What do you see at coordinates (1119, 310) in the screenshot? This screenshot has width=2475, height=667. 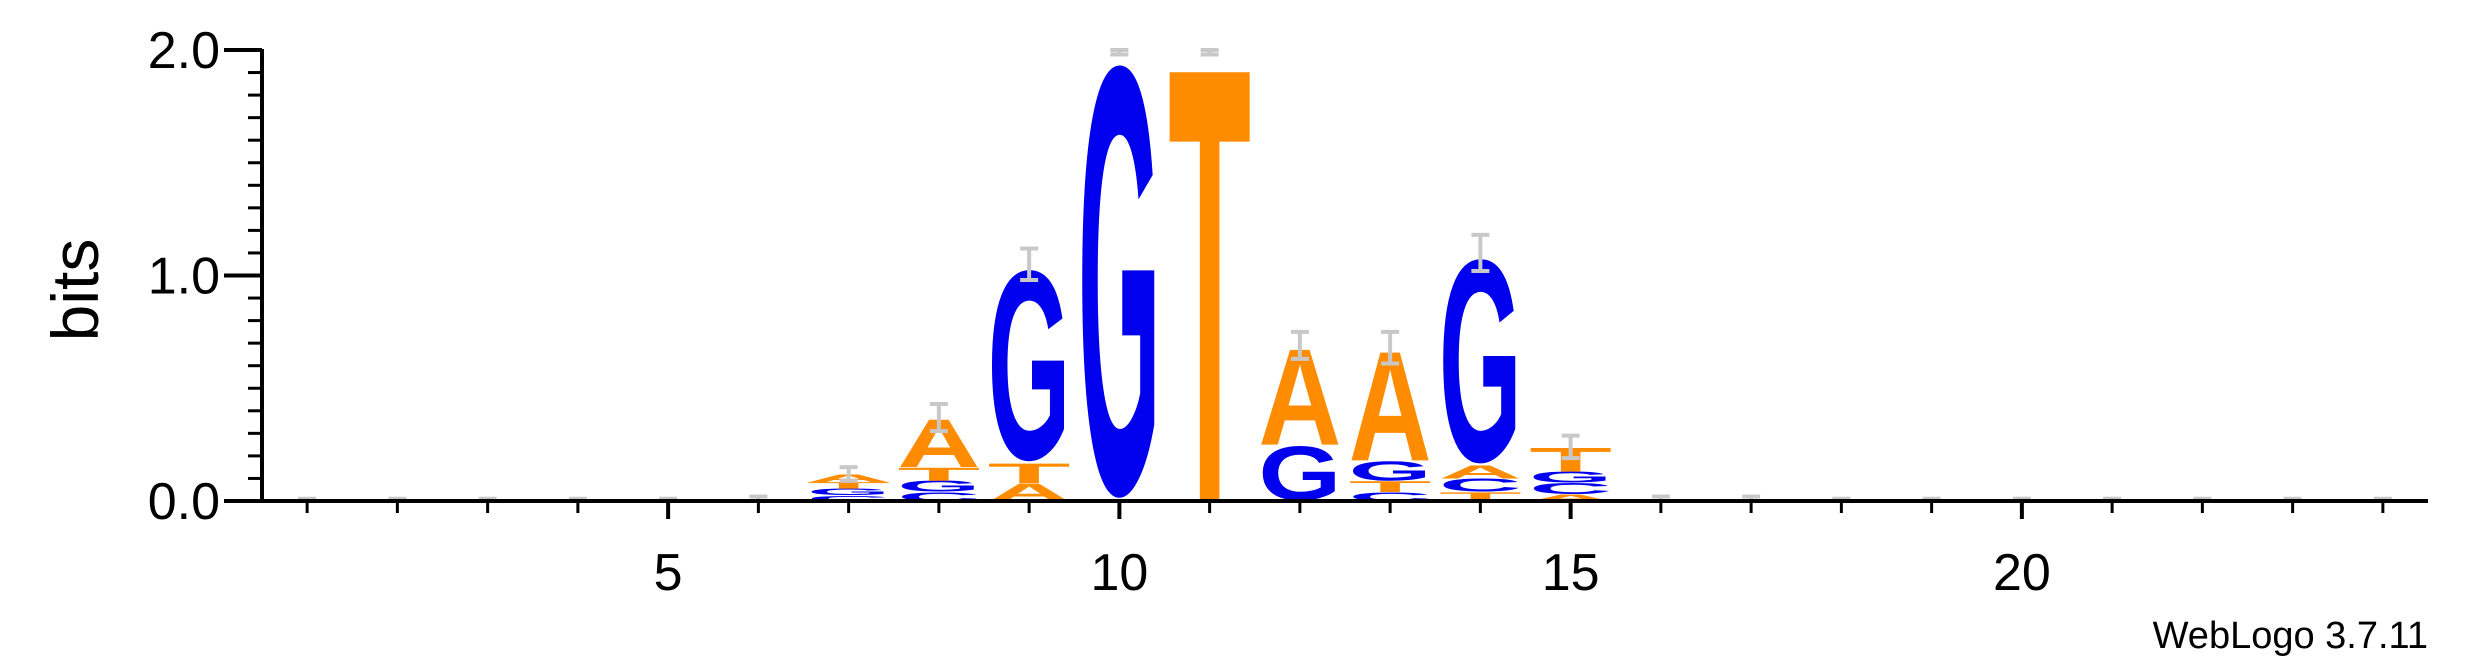 I see `logo-letter-G-pos-10: G` at bounding box center [1119, 310].